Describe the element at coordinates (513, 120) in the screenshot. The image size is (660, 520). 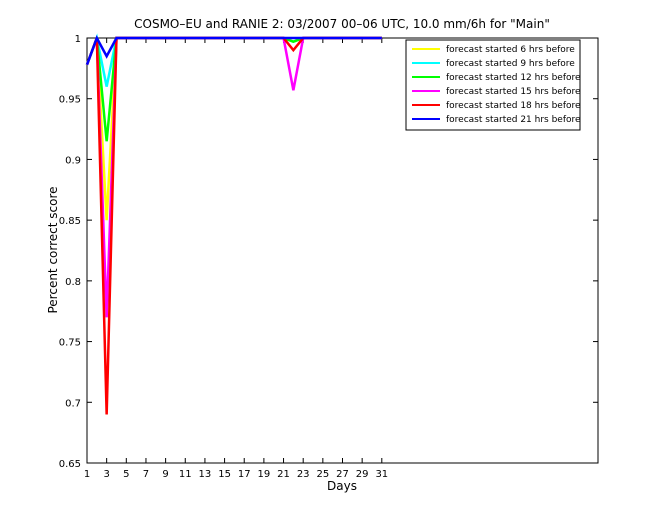
I see `legend-label: forecast started 21 hrs before` at that location.